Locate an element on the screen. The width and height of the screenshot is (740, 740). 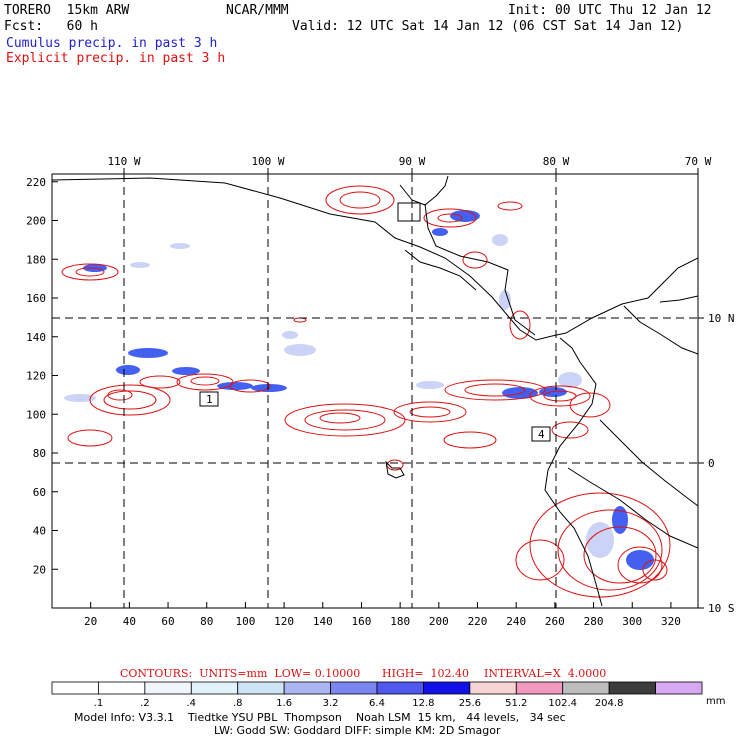
x-tick-label: 40 is located at coordinates (129, 621).